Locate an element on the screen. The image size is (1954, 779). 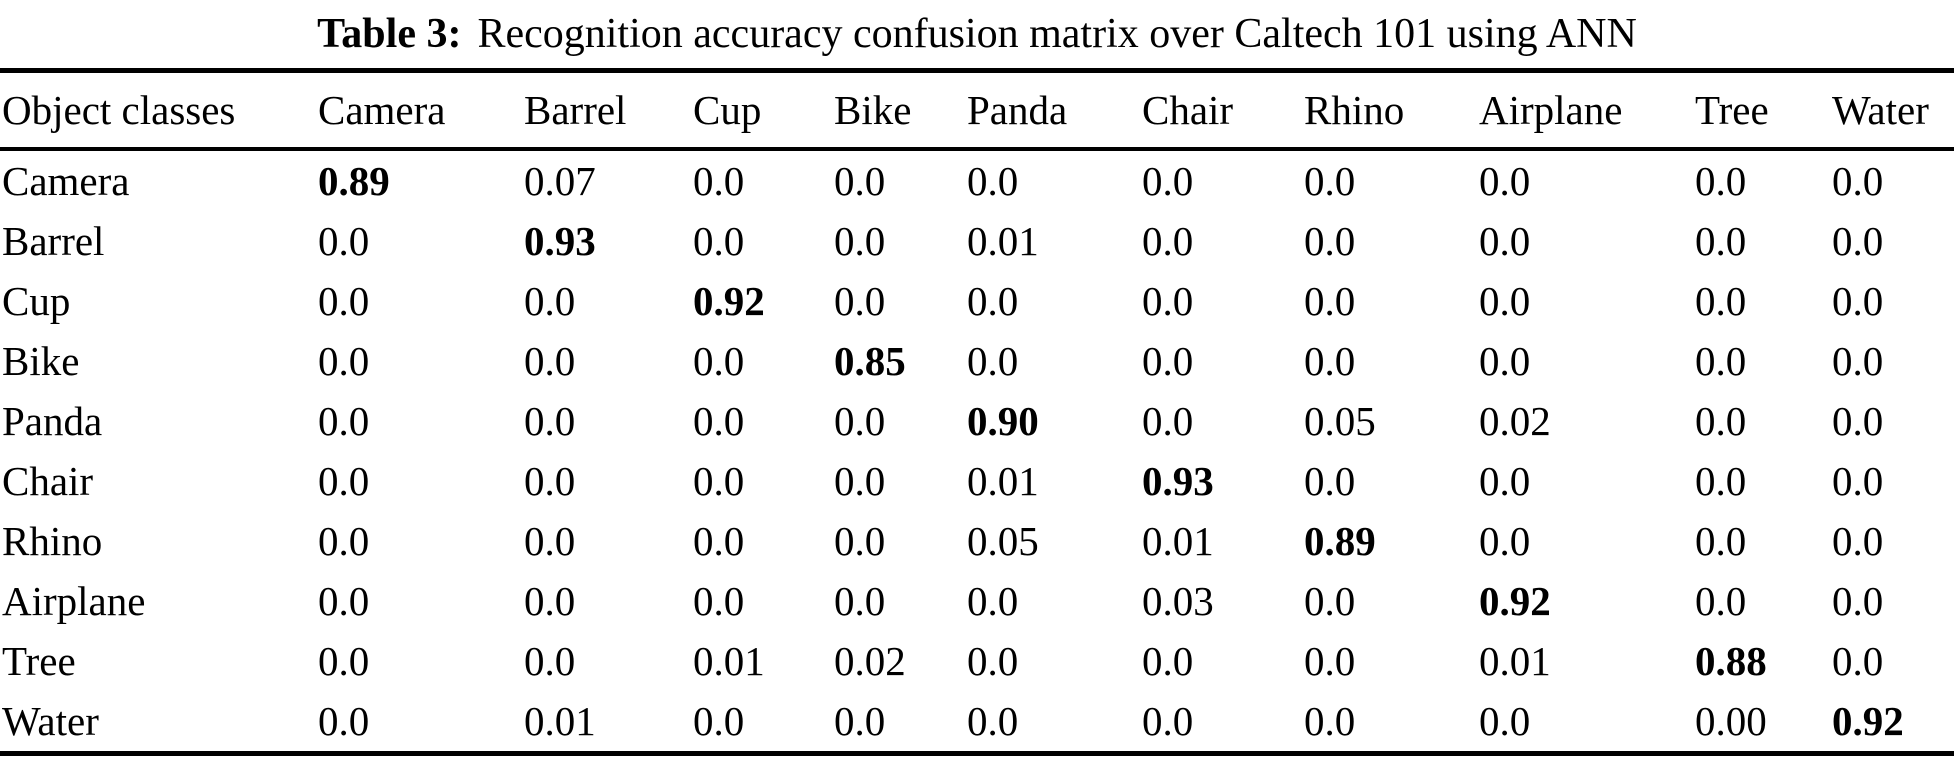
cell-rhino-cup: 0.0 is located at coordinates (719, 541).